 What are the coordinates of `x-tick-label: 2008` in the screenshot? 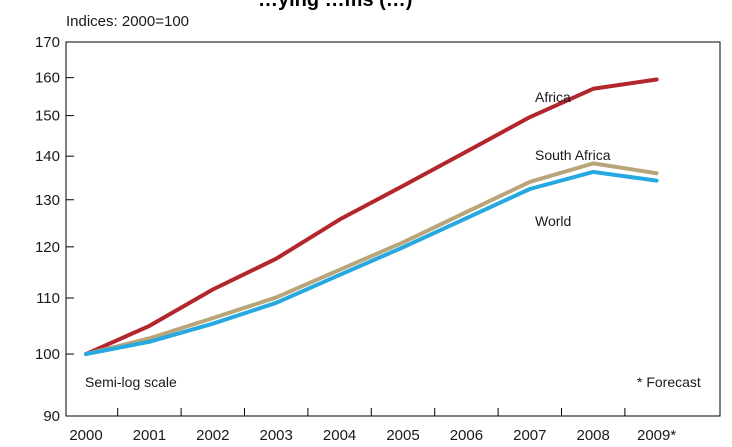 It's located at (593, 435).